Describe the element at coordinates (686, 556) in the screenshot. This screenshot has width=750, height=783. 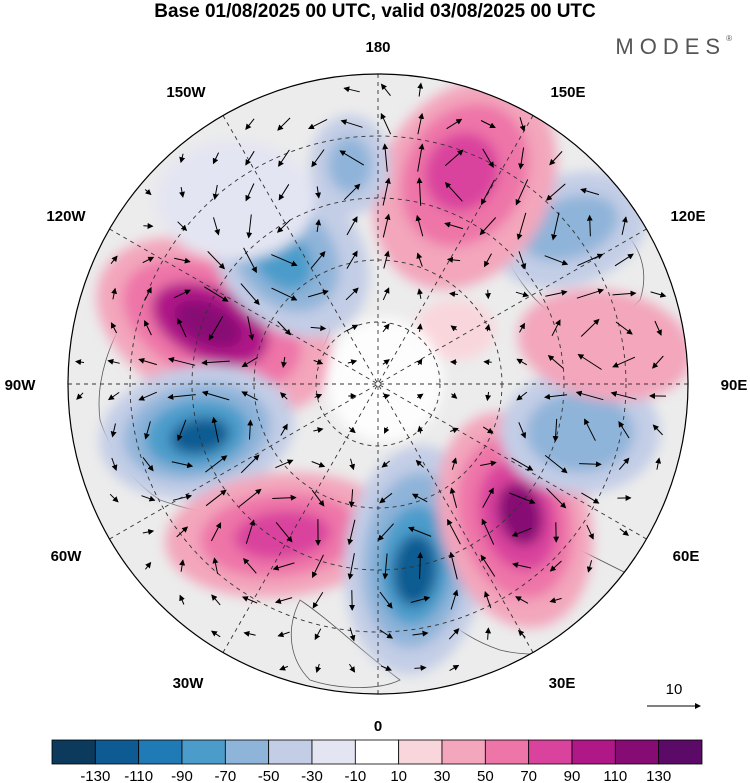
I see `lon-label-60e: 60E` at that location.